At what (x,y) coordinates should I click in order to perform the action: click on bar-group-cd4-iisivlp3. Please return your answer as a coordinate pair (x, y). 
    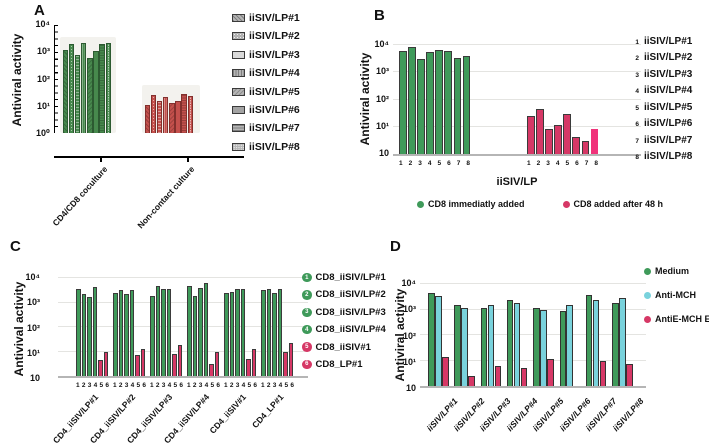
    Looking at the image, I should click on (166, 326).